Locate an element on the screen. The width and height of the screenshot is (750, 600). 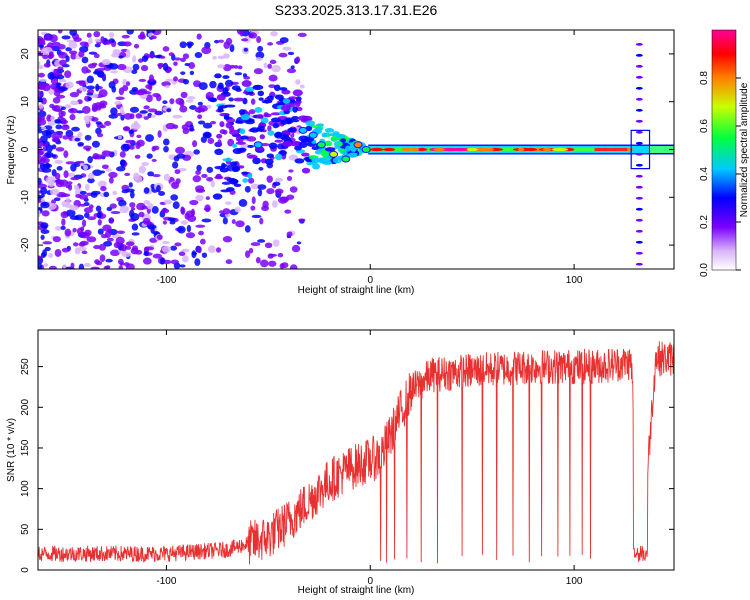
figure-title: S233.2025.313.17.31.E26 is located at coordinates (356, 10).